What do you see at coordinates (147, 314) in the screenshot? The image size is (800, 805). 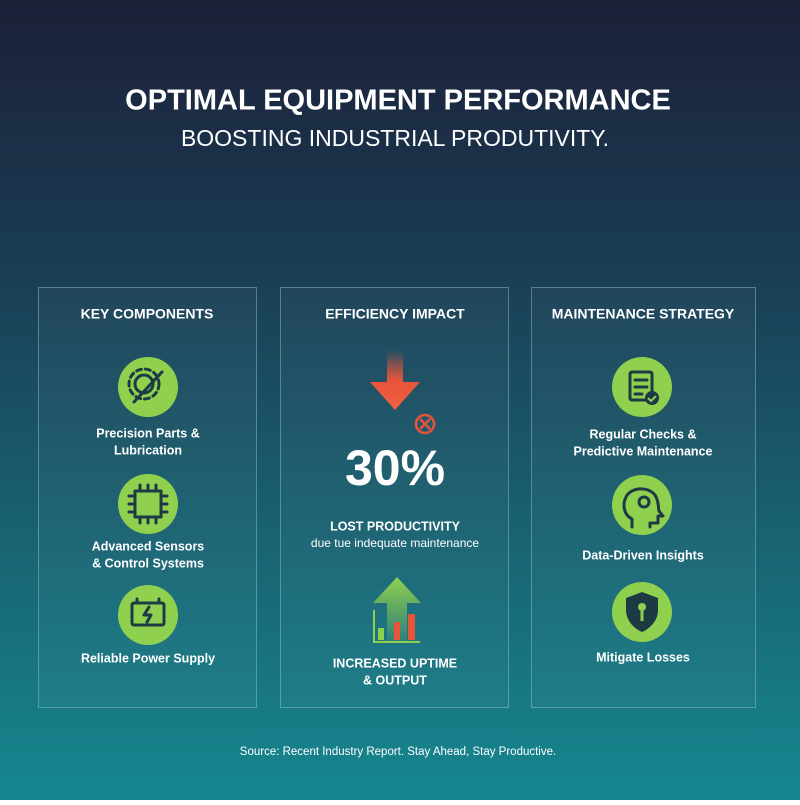 I see `panel-title: KEY COMPONENTS` at bounding box center [147, 314].